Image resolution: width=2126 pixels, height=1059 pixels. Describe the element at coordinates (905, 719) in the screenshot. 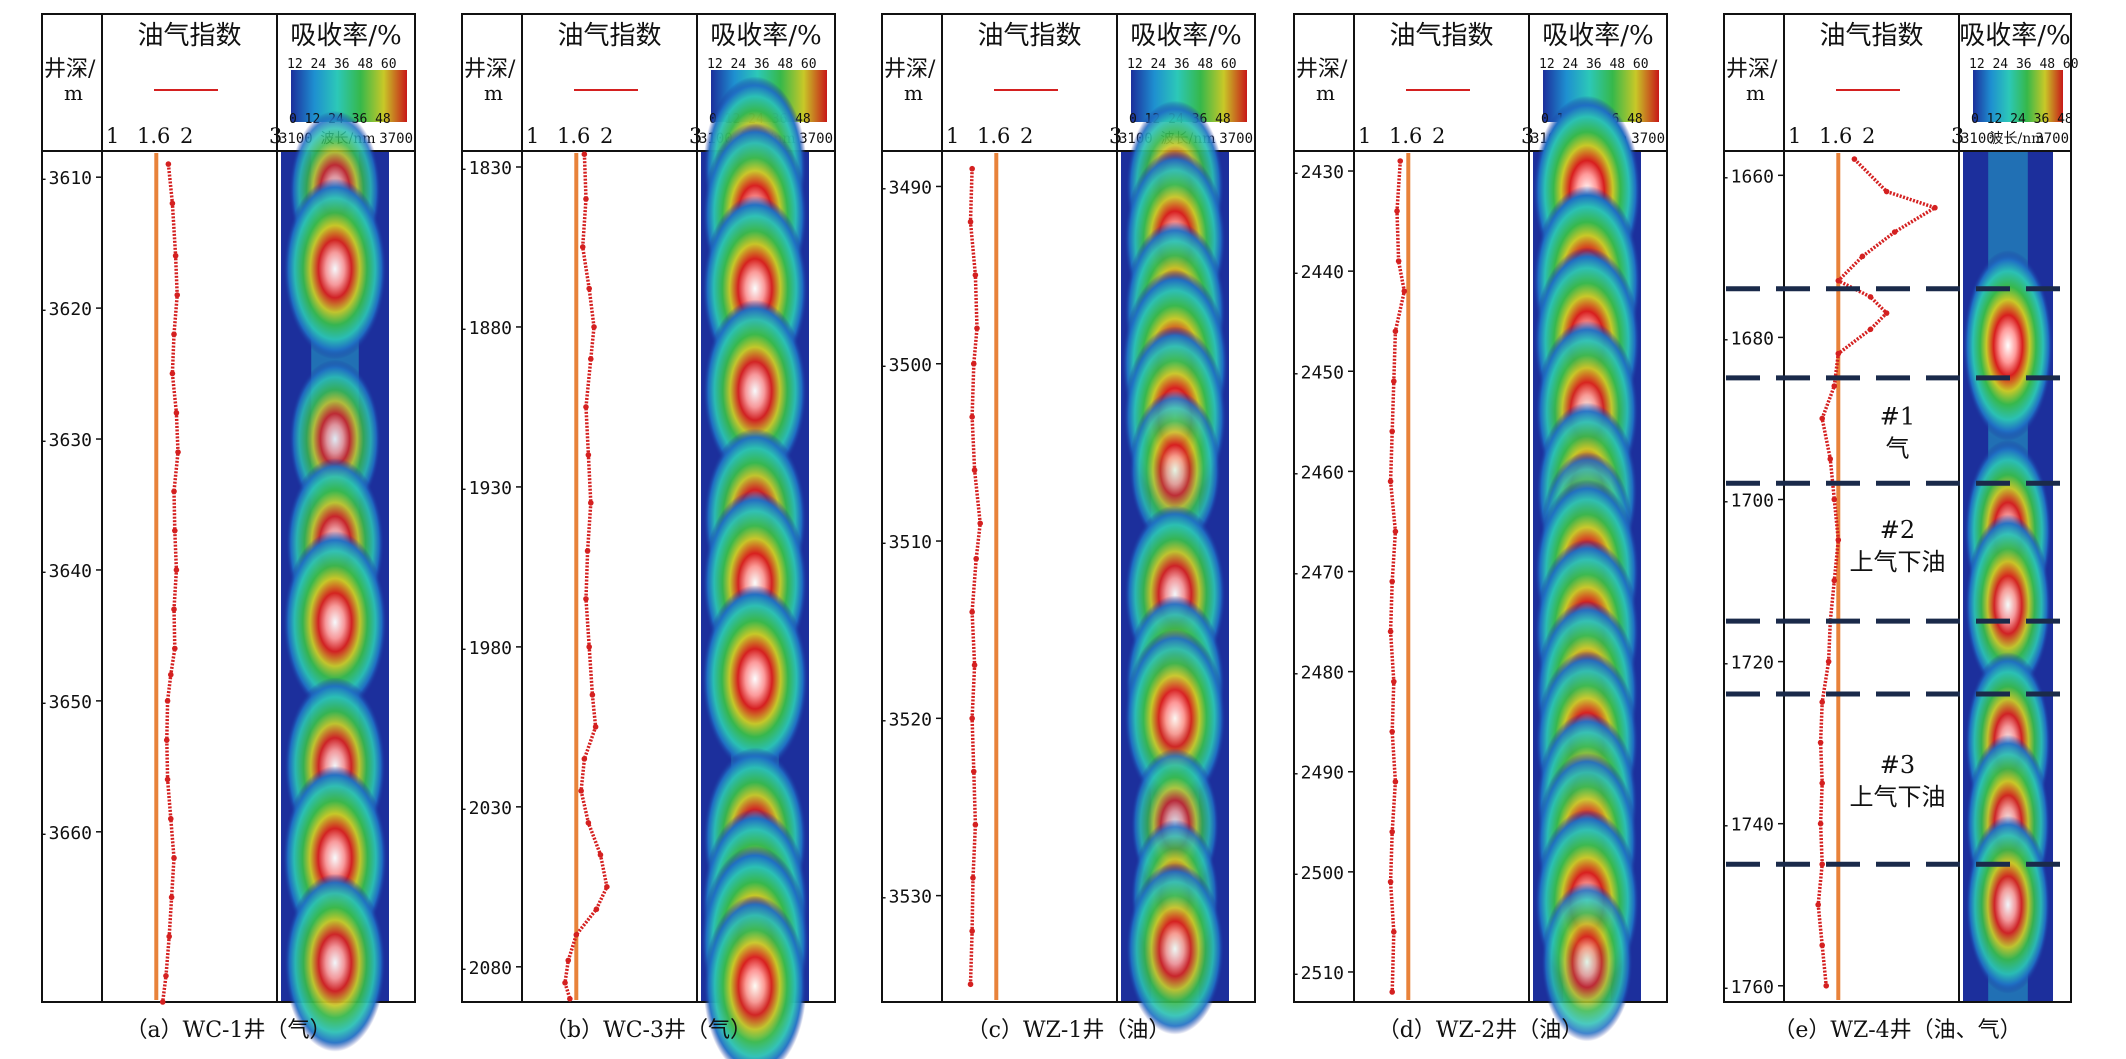

I see `depth-tick-label: -3520` at that location.